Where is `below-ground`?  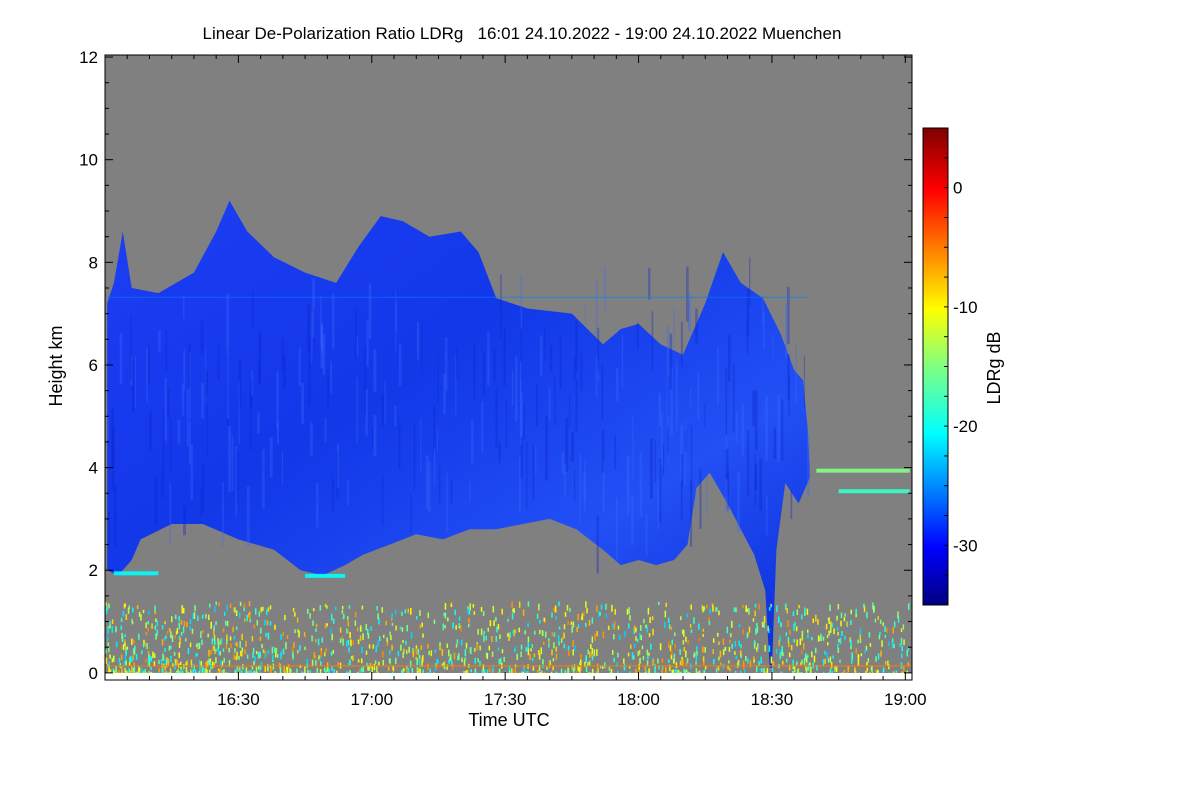 below-ground is located at coordinates (508, 676).